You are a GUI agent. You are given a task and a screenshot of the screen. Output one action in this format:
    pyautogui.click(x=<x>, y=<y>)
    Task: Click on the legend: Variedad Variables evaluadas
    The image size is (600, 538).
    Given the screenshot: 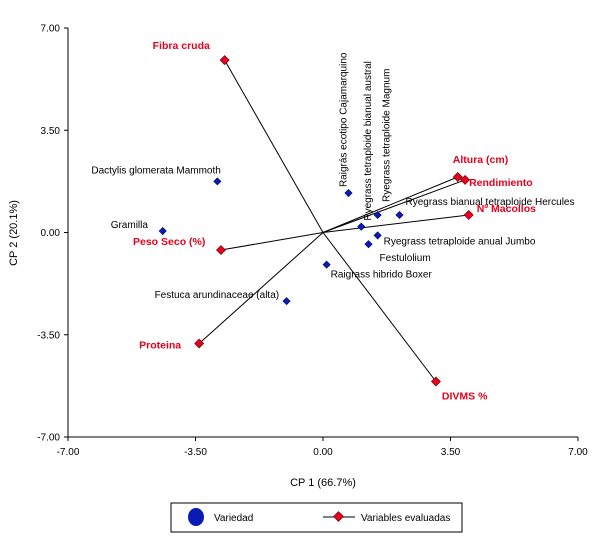 What is the action you would take?
    pyautogui.click(x=316, y=517)
    